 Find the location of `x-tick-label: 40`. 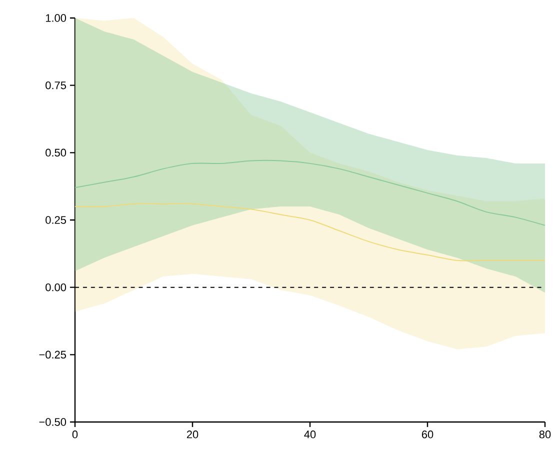

x-tick-label: 40 is located at coordinates (310, 434).